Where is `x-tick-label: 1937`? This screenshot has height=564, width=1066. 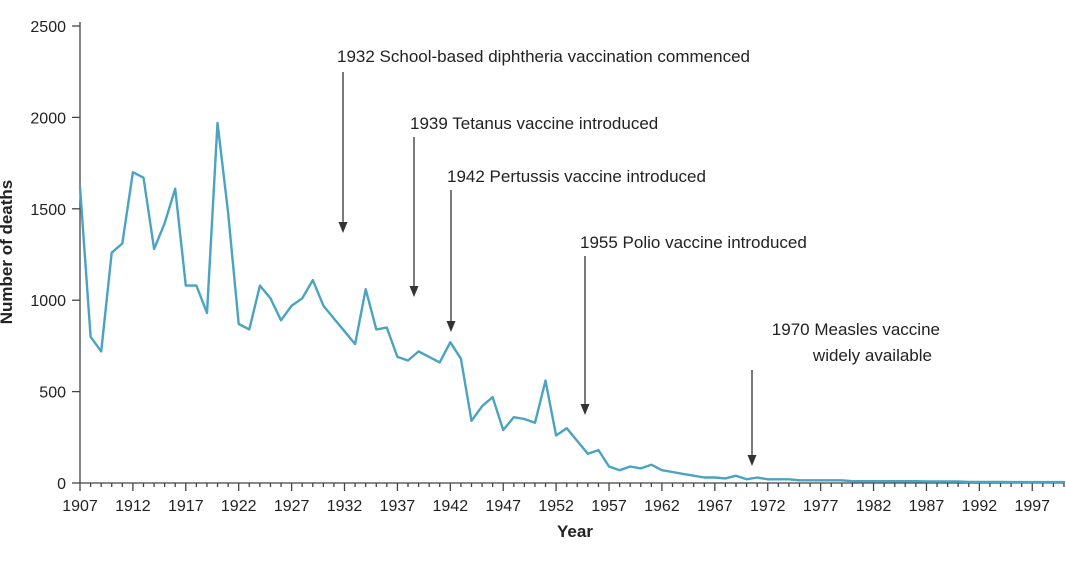
x-tick-label: 1937 is located at coordinates (398, 506).